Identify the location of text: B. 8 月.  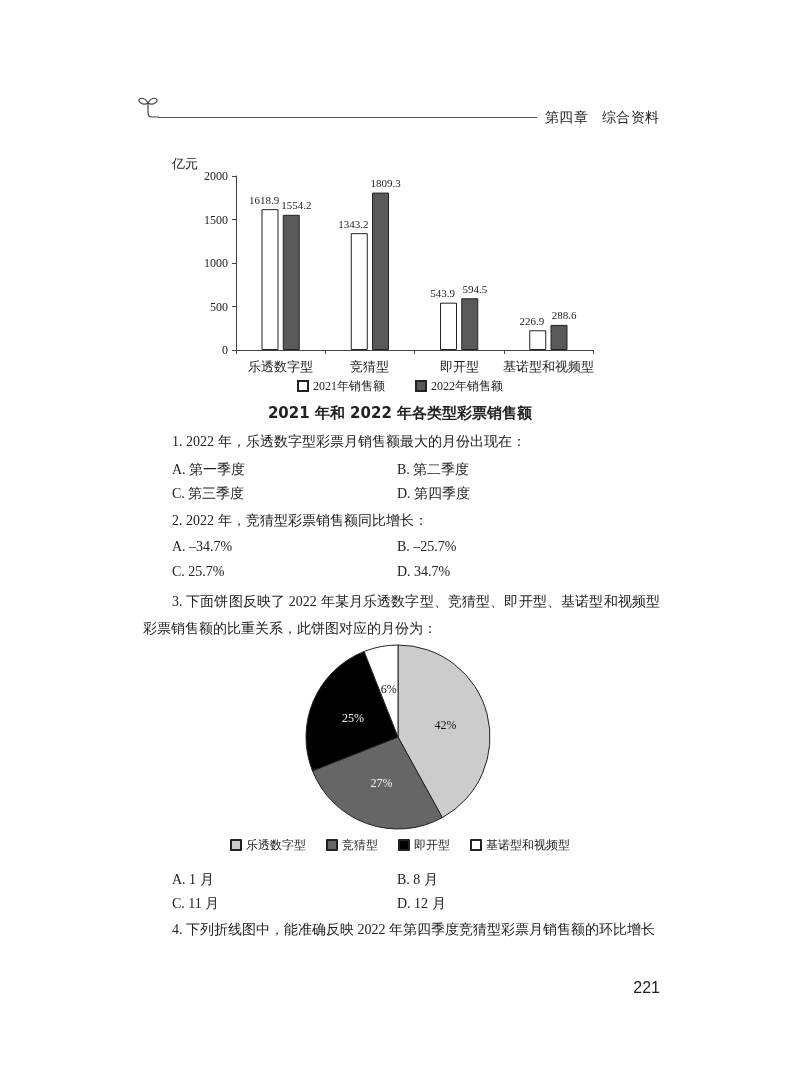
(417, 880).